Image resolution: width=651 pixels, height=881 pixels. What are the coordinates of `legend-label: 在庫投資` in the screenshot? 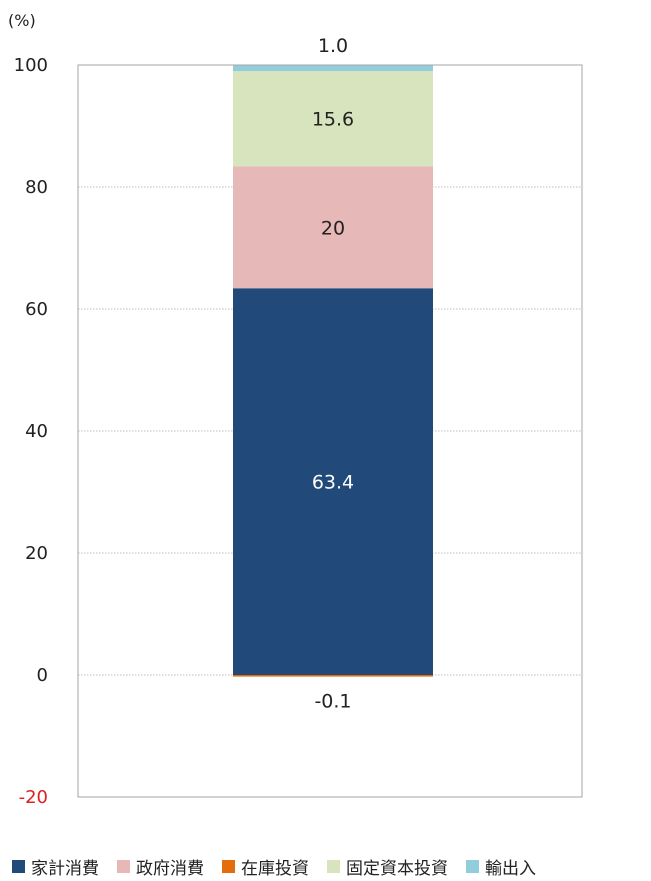 It's located at (275, 868).